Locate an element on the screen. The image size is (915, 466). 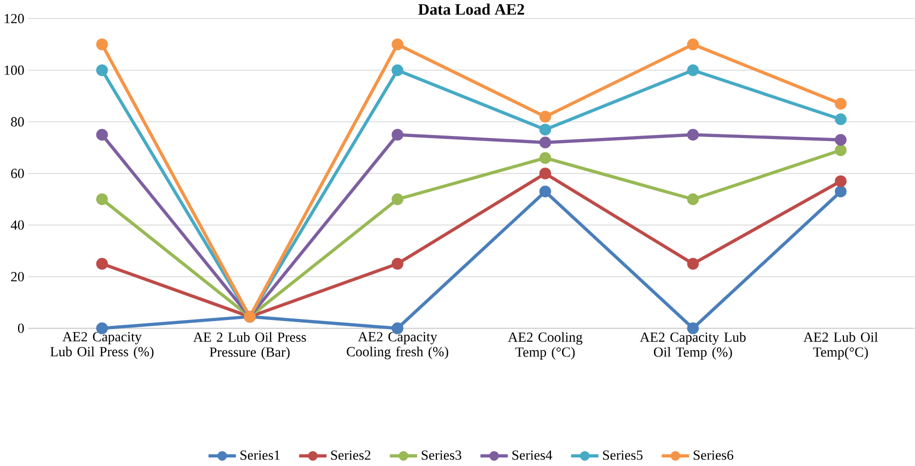
legend-label: Series6 is located at coordinates (714, 455).